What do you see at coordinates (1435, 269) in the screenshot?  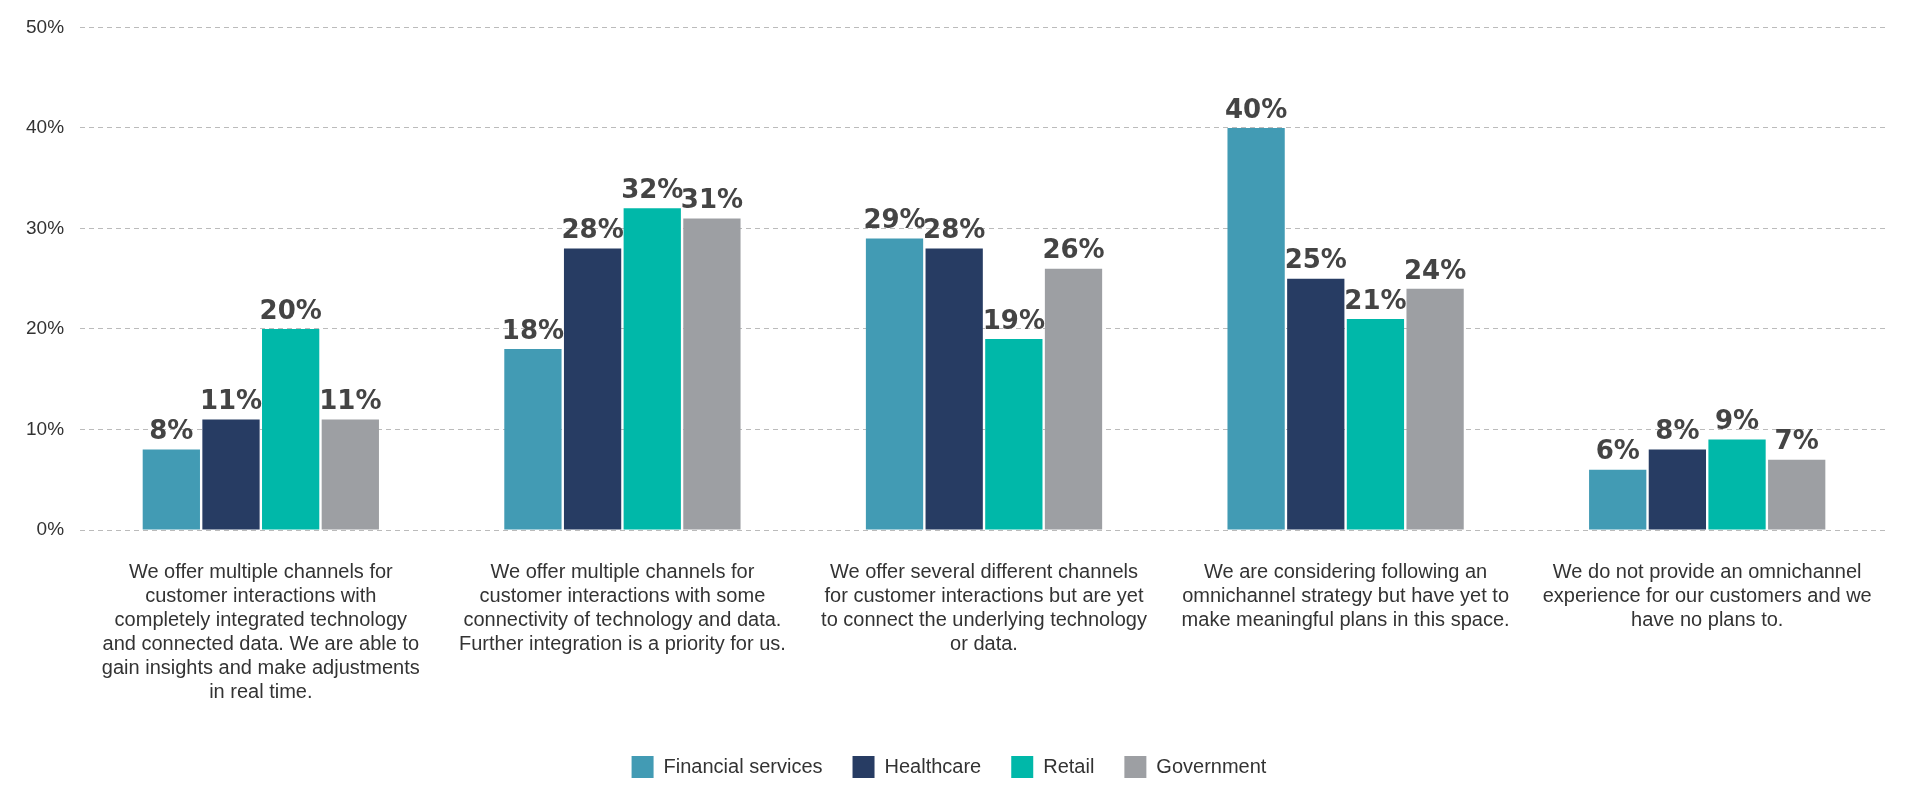 I see `data-label: 24%` at bounding box center [1435, 269].